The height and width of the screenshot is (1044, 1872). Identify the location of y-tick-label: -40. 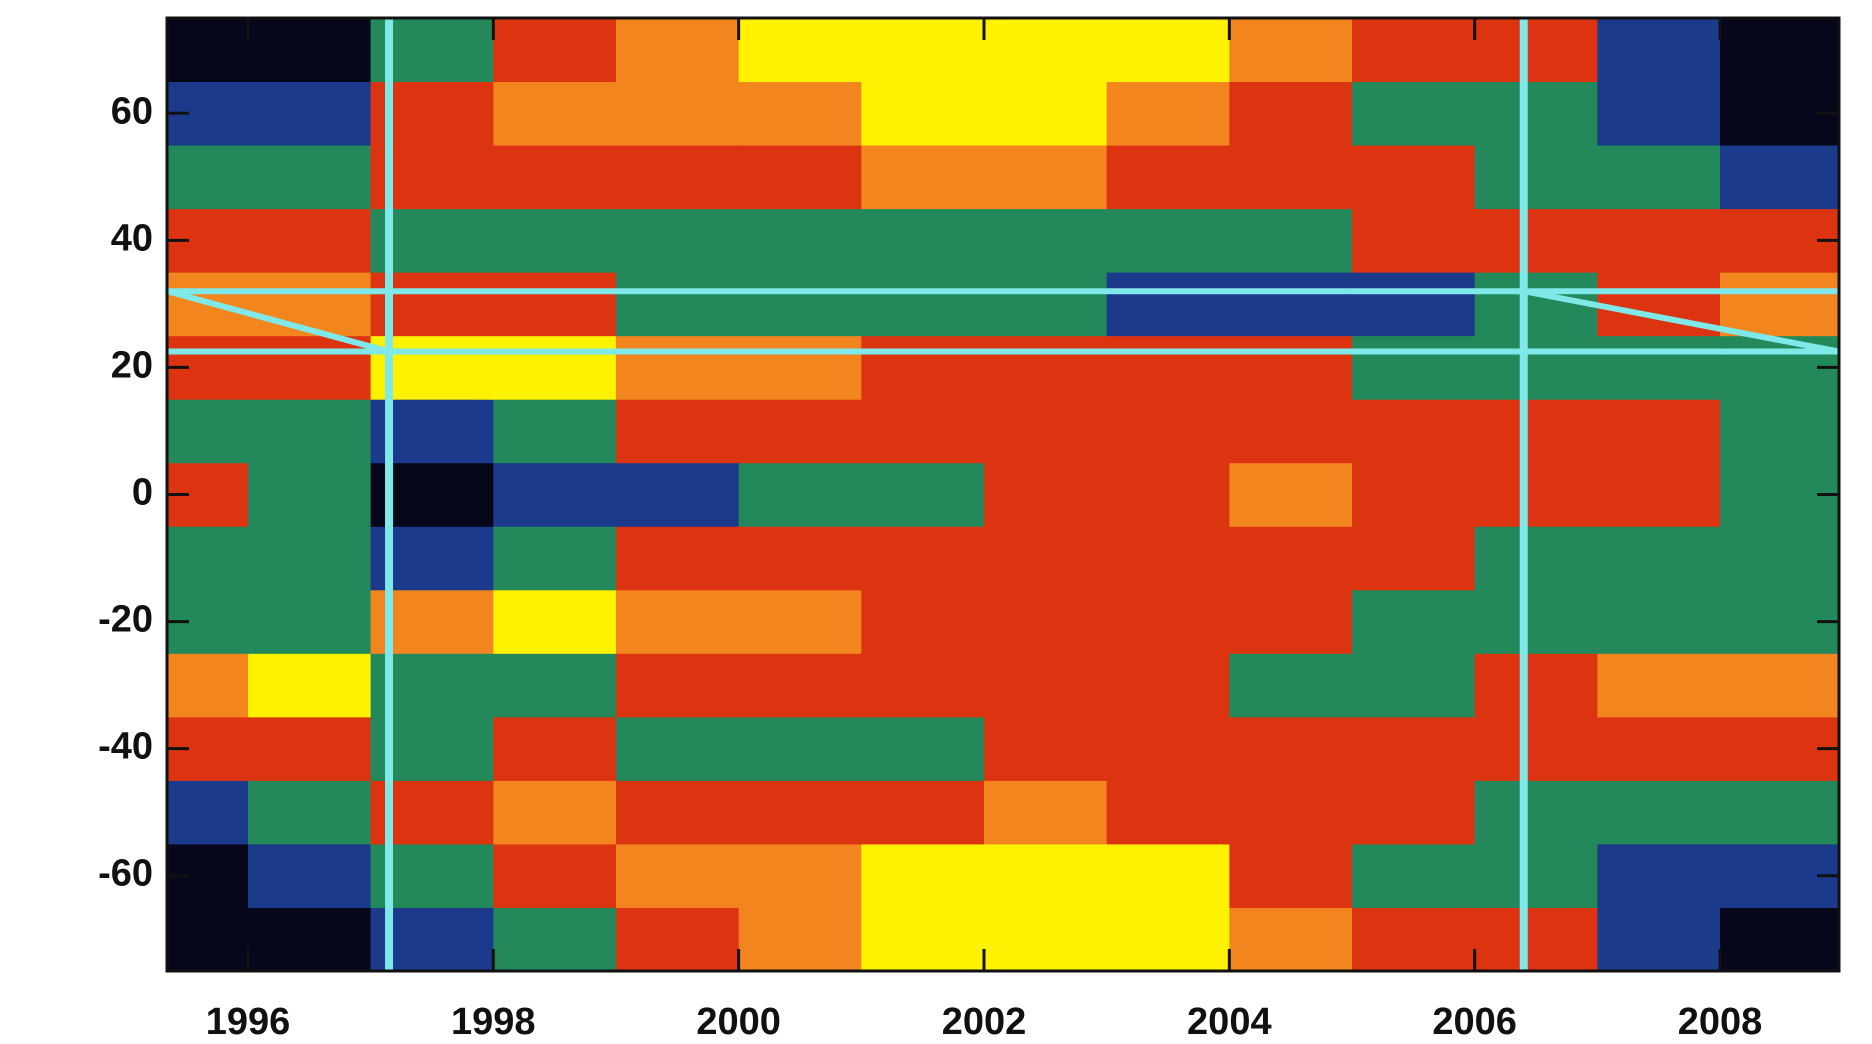
(125, 747).